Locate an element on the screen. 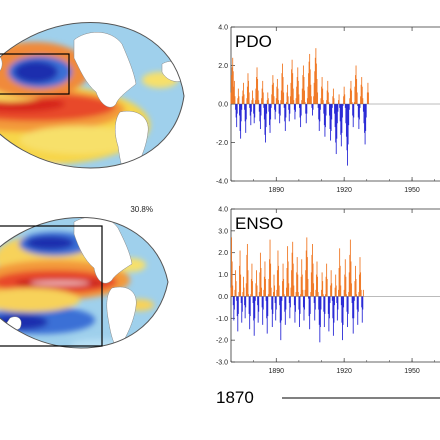 Image resolution: width=440 pixels, height=440 pixels. y-tick-label: 1.0 is located at coordinates (223, 275).